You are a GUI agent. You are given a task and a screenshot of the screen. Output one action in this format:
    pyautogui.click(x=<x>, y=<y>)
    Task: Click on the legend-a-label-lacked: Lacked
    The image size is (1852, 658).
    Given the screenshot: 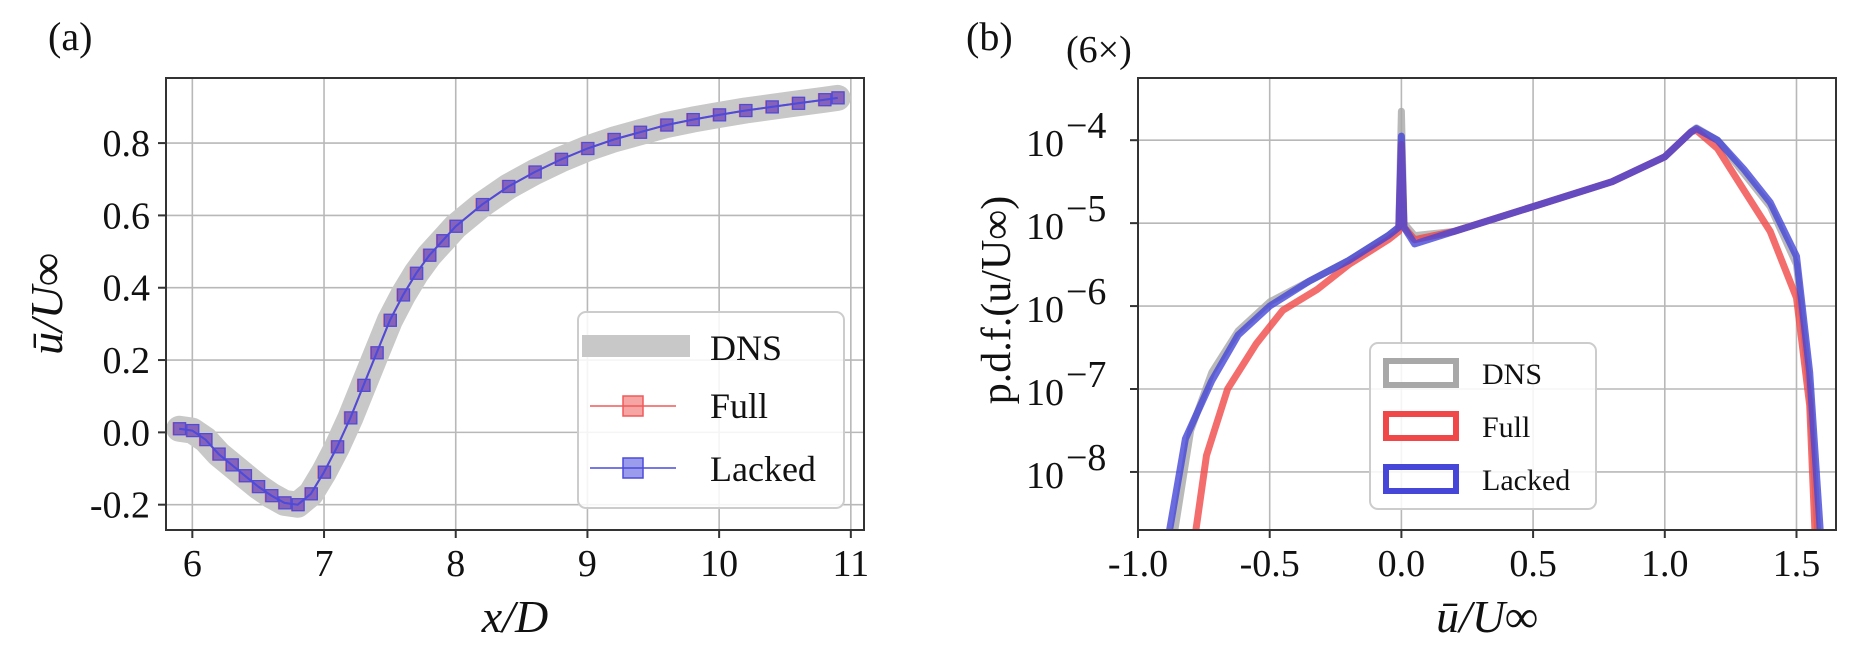 What is the action you would take?
    pyautogui.click(x=763, y=469)
    